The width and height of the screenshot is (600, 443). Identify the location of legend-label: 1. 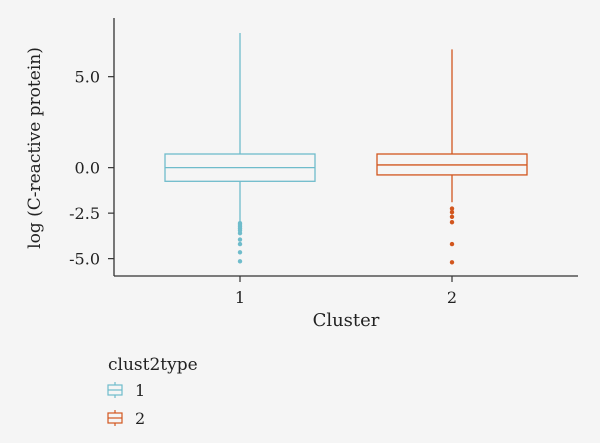
(140, 390).